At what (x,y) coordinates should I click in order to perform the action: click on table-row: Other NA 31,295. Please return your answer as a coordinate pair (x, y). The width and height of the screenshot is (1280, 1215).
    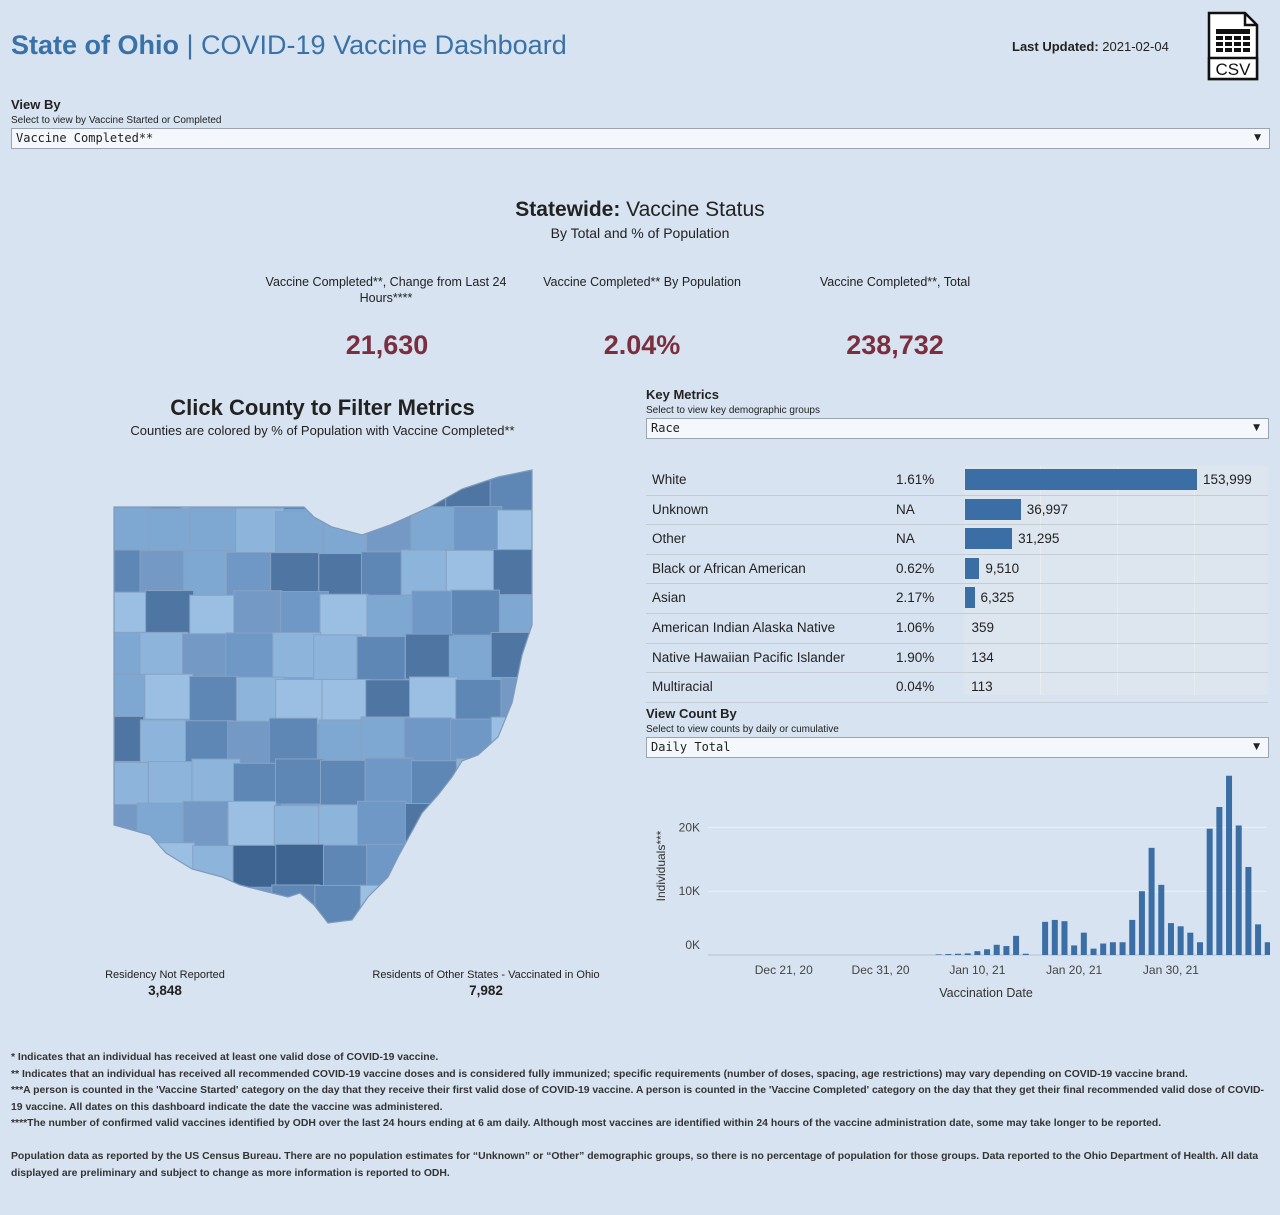
    Looking at the image, I should click on (957, 540).